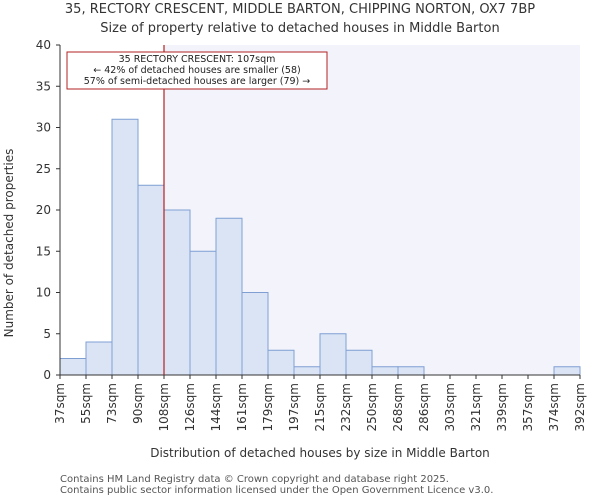  I want to click on x-tick-label: 37sqm, so click(60, 403).